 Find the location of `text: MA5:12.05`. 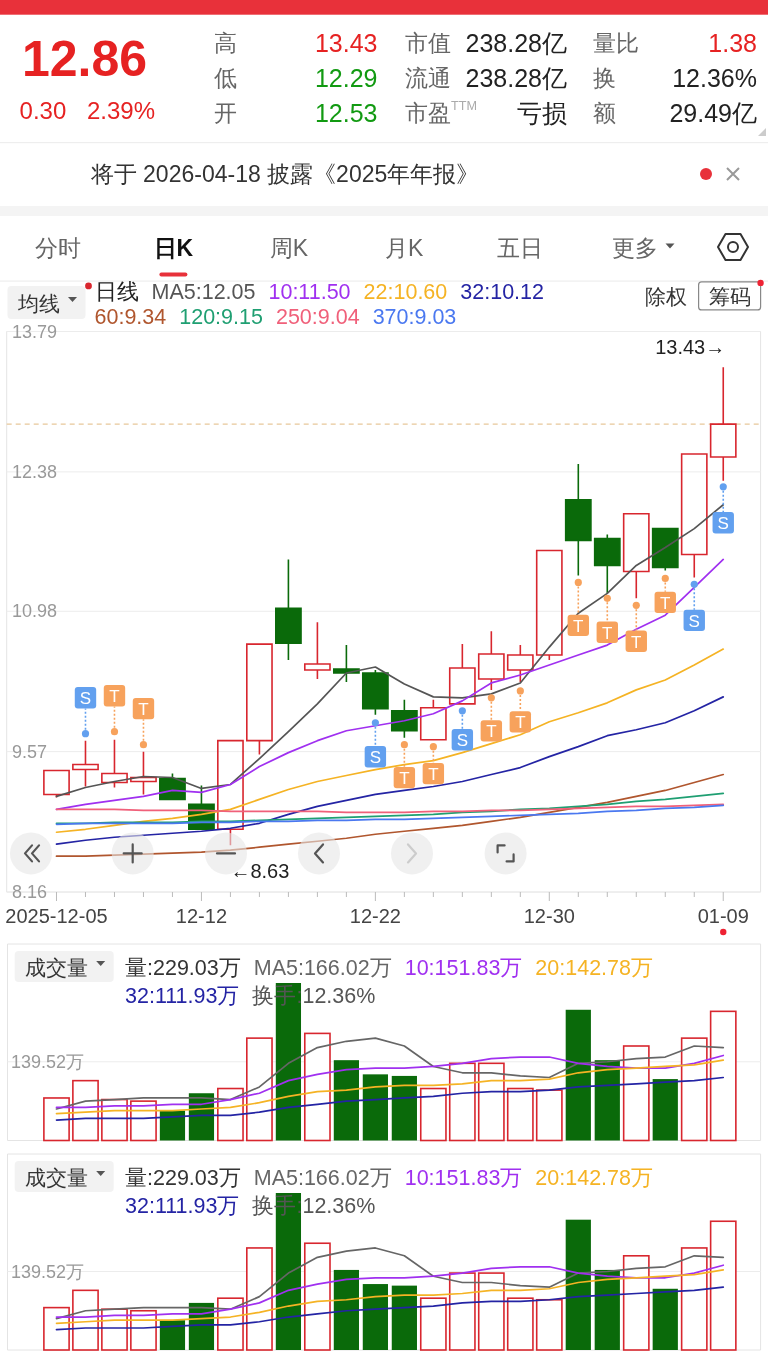

text: MA5:12.05 is located at coordinates (203, 292).